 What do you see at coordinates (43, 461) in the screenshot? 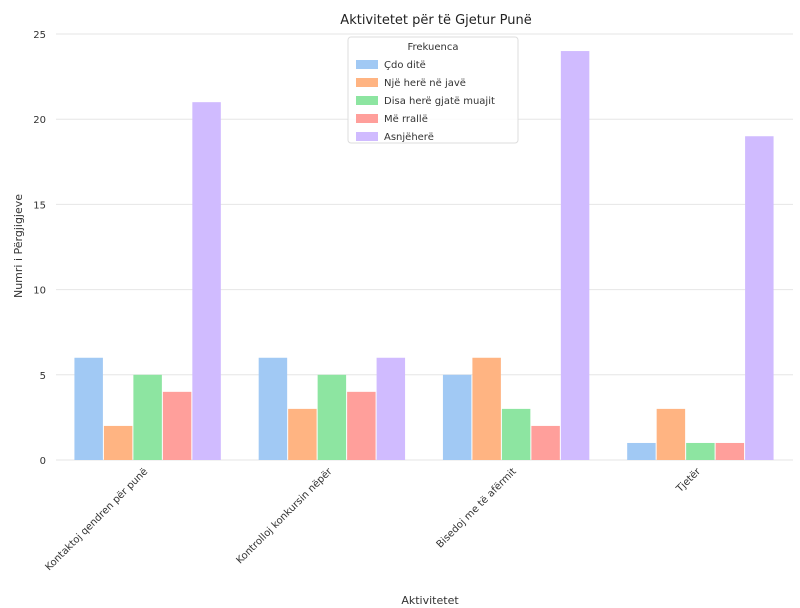
I see `y-tick-label: 0` at bounding box center [43, 461].